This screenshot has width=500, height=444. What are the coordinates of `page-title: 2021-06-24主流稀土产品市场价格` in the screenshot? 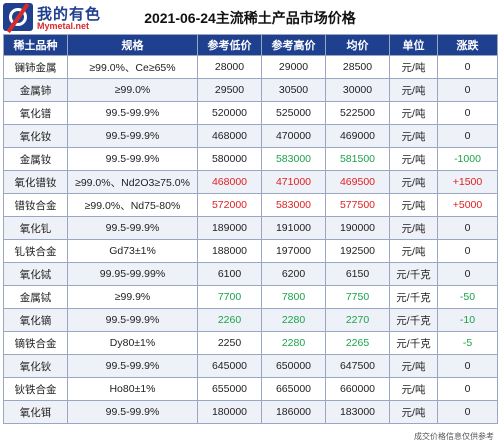 It's located at (250, 18).